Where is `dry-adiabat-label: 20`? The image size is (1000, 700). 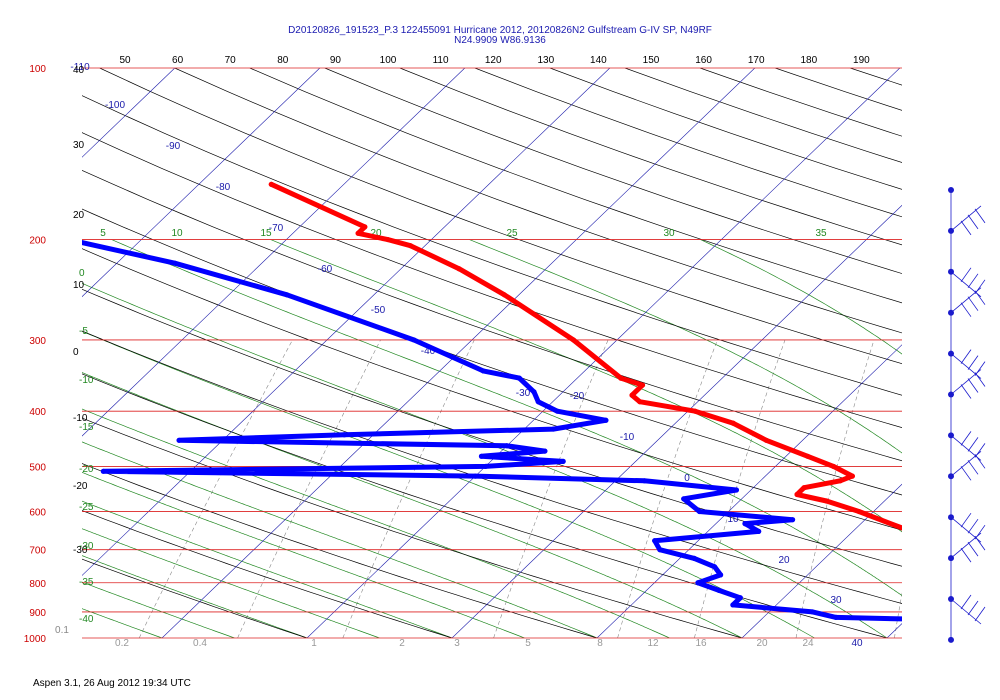
dry-adiabat-label: 20 is located at coordinates (79, 215).